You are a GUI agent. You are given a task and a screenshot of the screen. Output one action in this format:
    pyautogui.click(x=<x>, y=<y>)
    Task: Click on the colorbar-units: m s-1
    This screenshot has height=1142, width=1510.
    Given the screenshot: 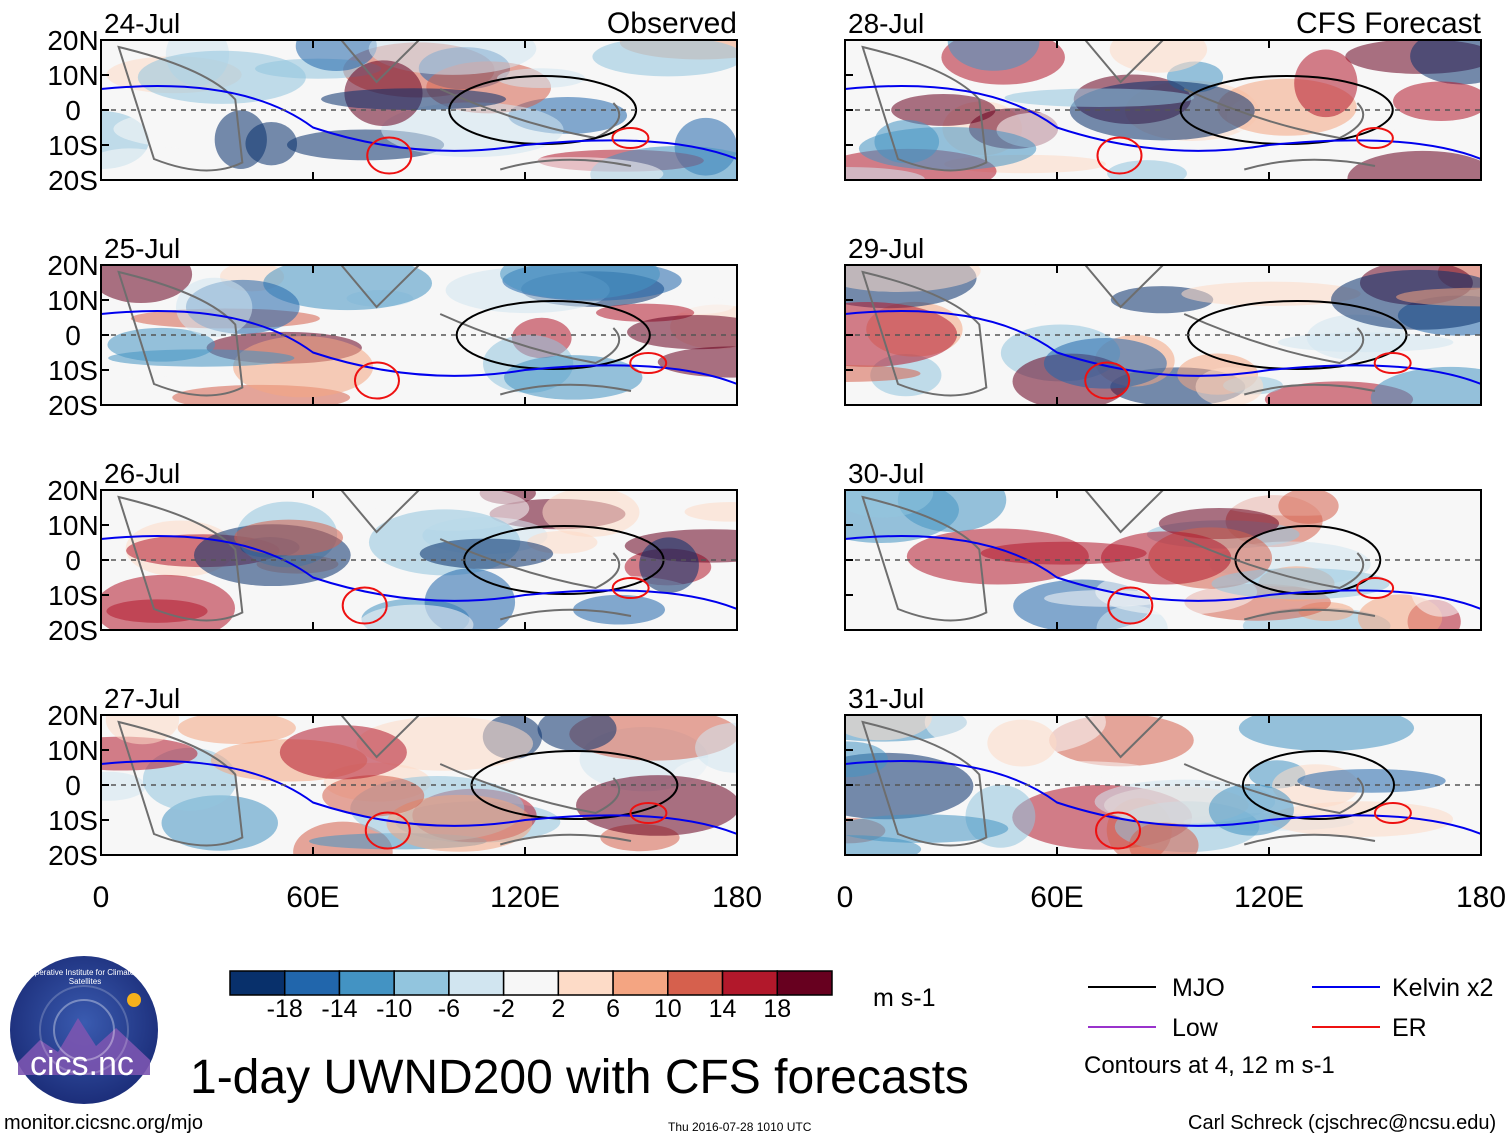 What is the action you would take?
    pyautogui.click(x=904, y=998)
    